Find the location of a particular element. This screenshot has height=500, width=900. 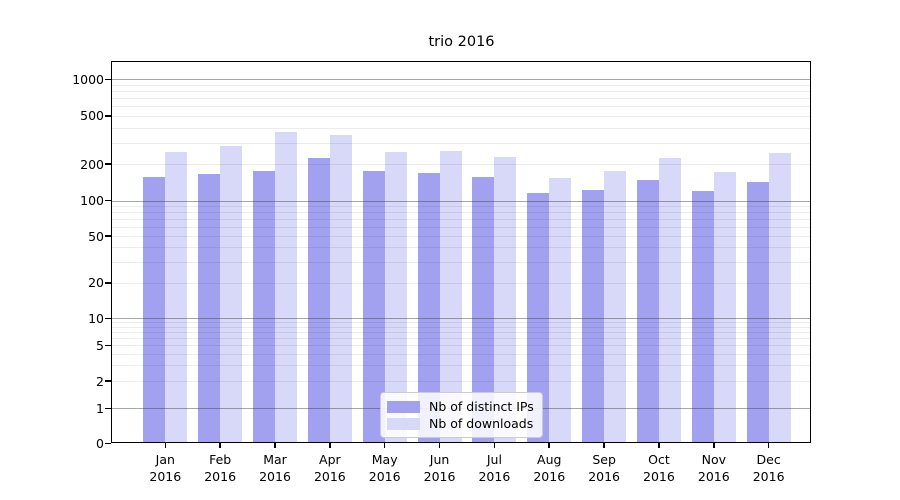

y-tick-label-100: 100 is located at coordinates (92, 201).